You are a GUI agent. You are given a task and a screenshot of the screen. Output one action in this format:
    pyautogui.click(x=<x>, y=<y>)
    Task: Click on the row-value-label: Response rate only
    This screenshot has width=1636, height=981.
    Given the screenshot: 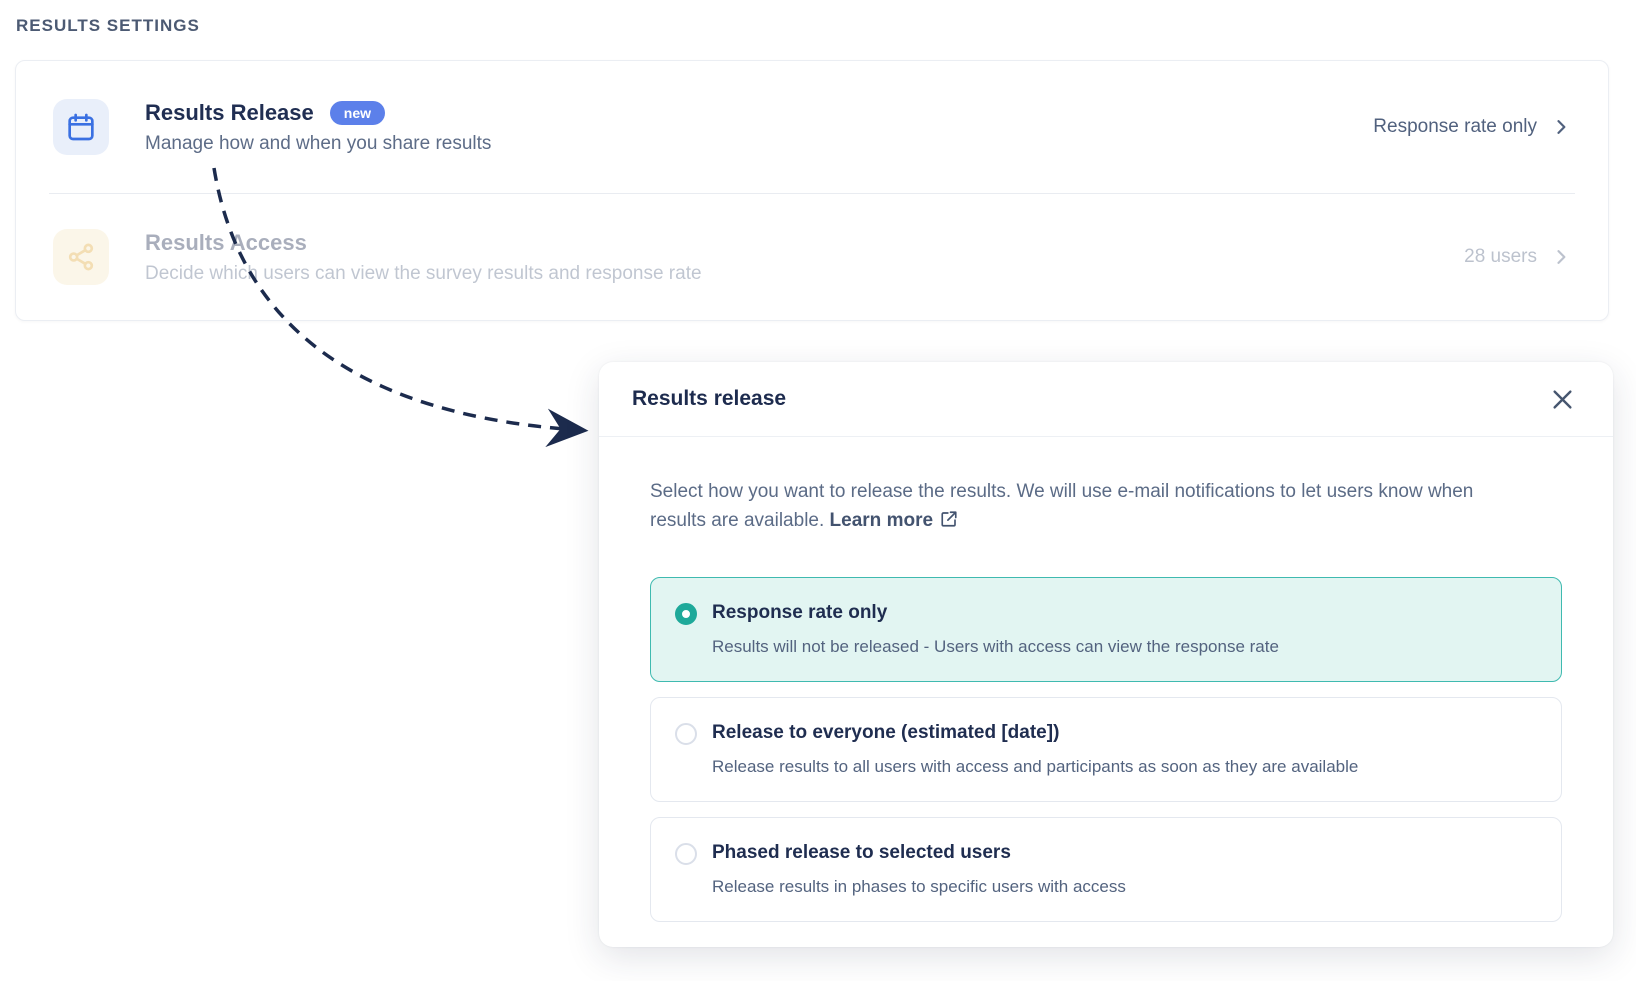 What is the action you would take?
    pyautogui.click(x=1455, y=126)
    